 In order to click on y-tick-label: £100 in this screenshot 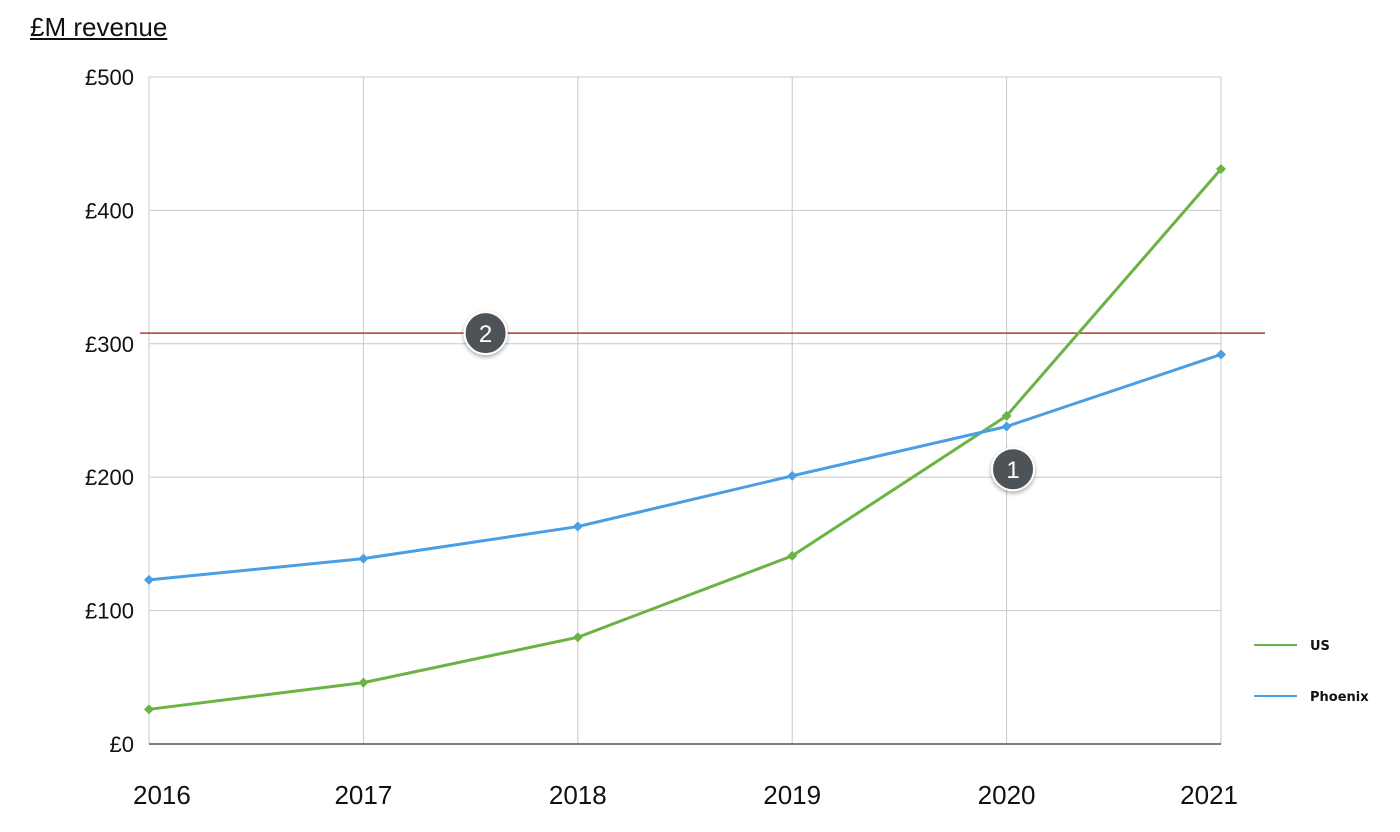, I will do `click(109, 611)`.